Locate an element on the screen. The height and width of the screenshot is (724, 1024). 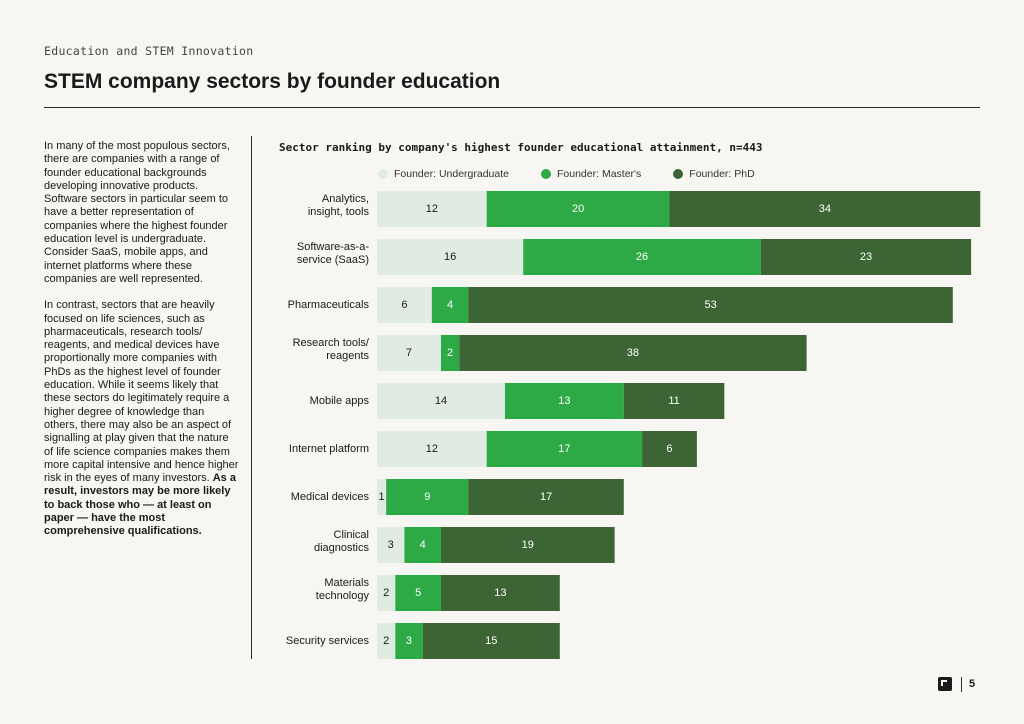
column-divider is located at coordinates (251, 397).